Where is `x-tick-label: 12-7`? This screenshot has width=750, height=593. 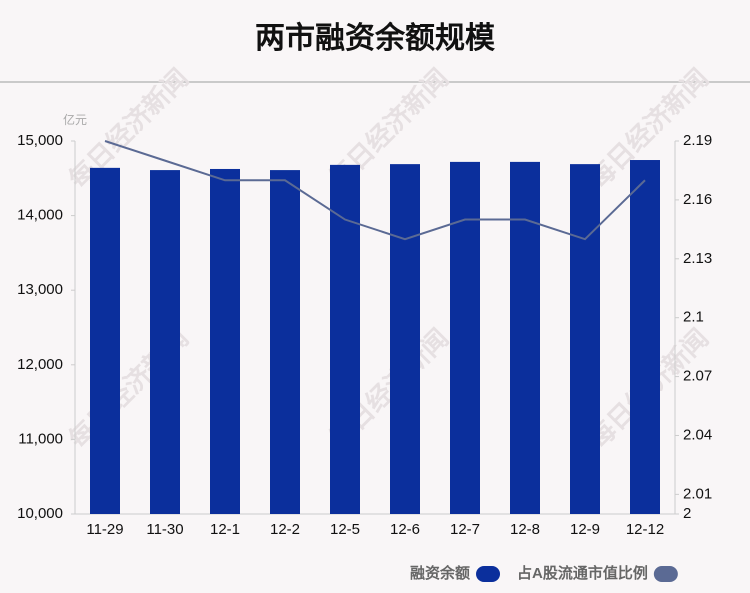 x-tick-label: 12-7 is located at coordinates (465, 529).